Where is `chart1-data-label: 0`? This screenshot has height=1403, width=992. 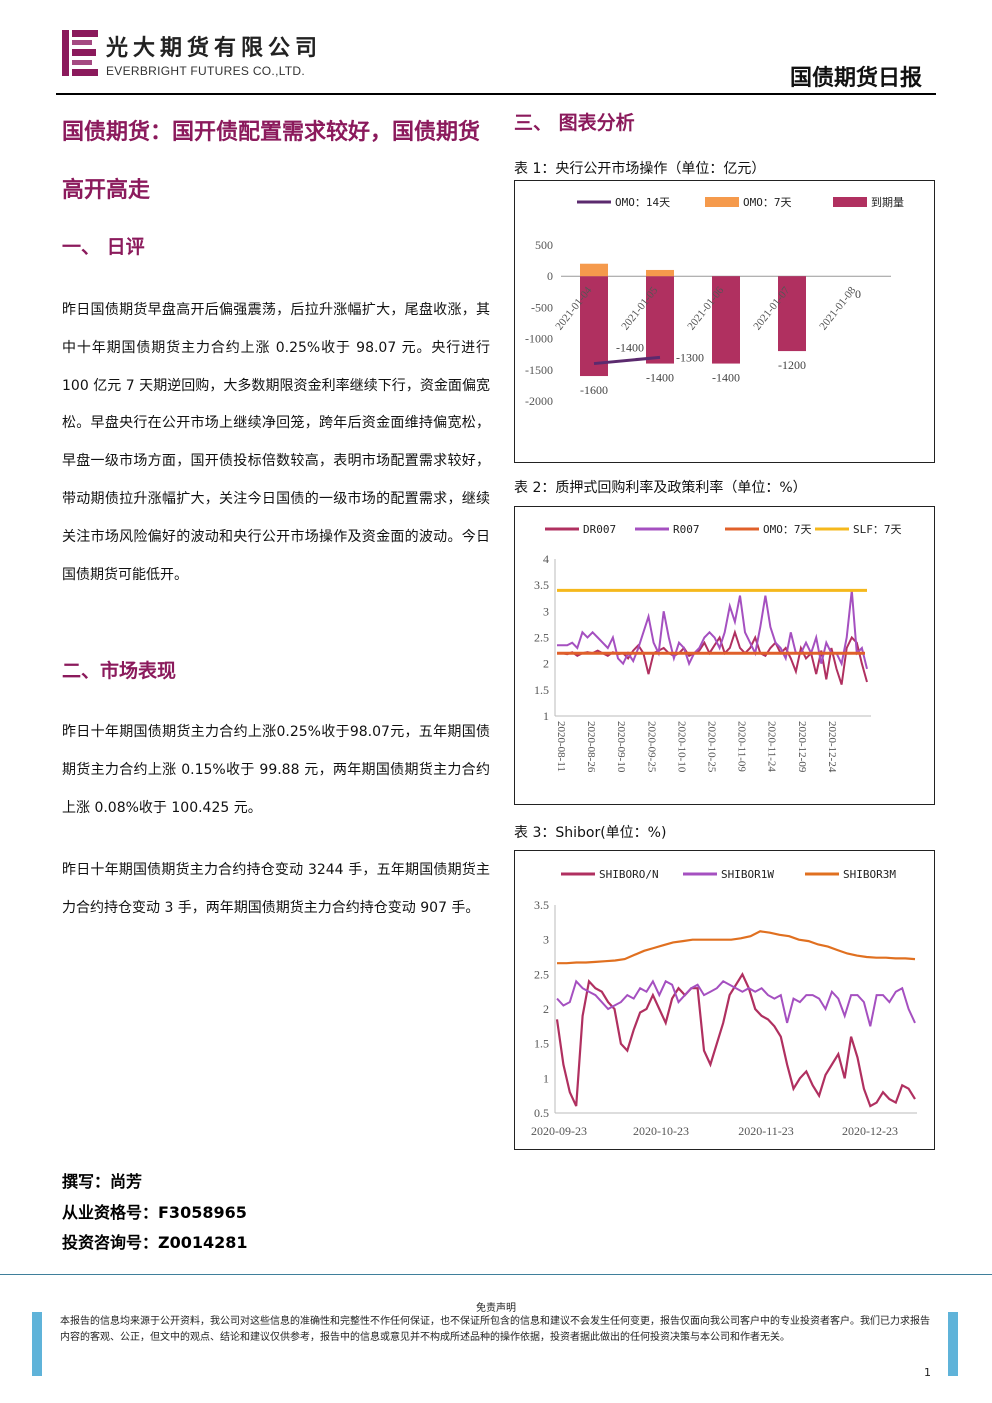
chart1-data-label: 0 is located at coordinates (858, 294).